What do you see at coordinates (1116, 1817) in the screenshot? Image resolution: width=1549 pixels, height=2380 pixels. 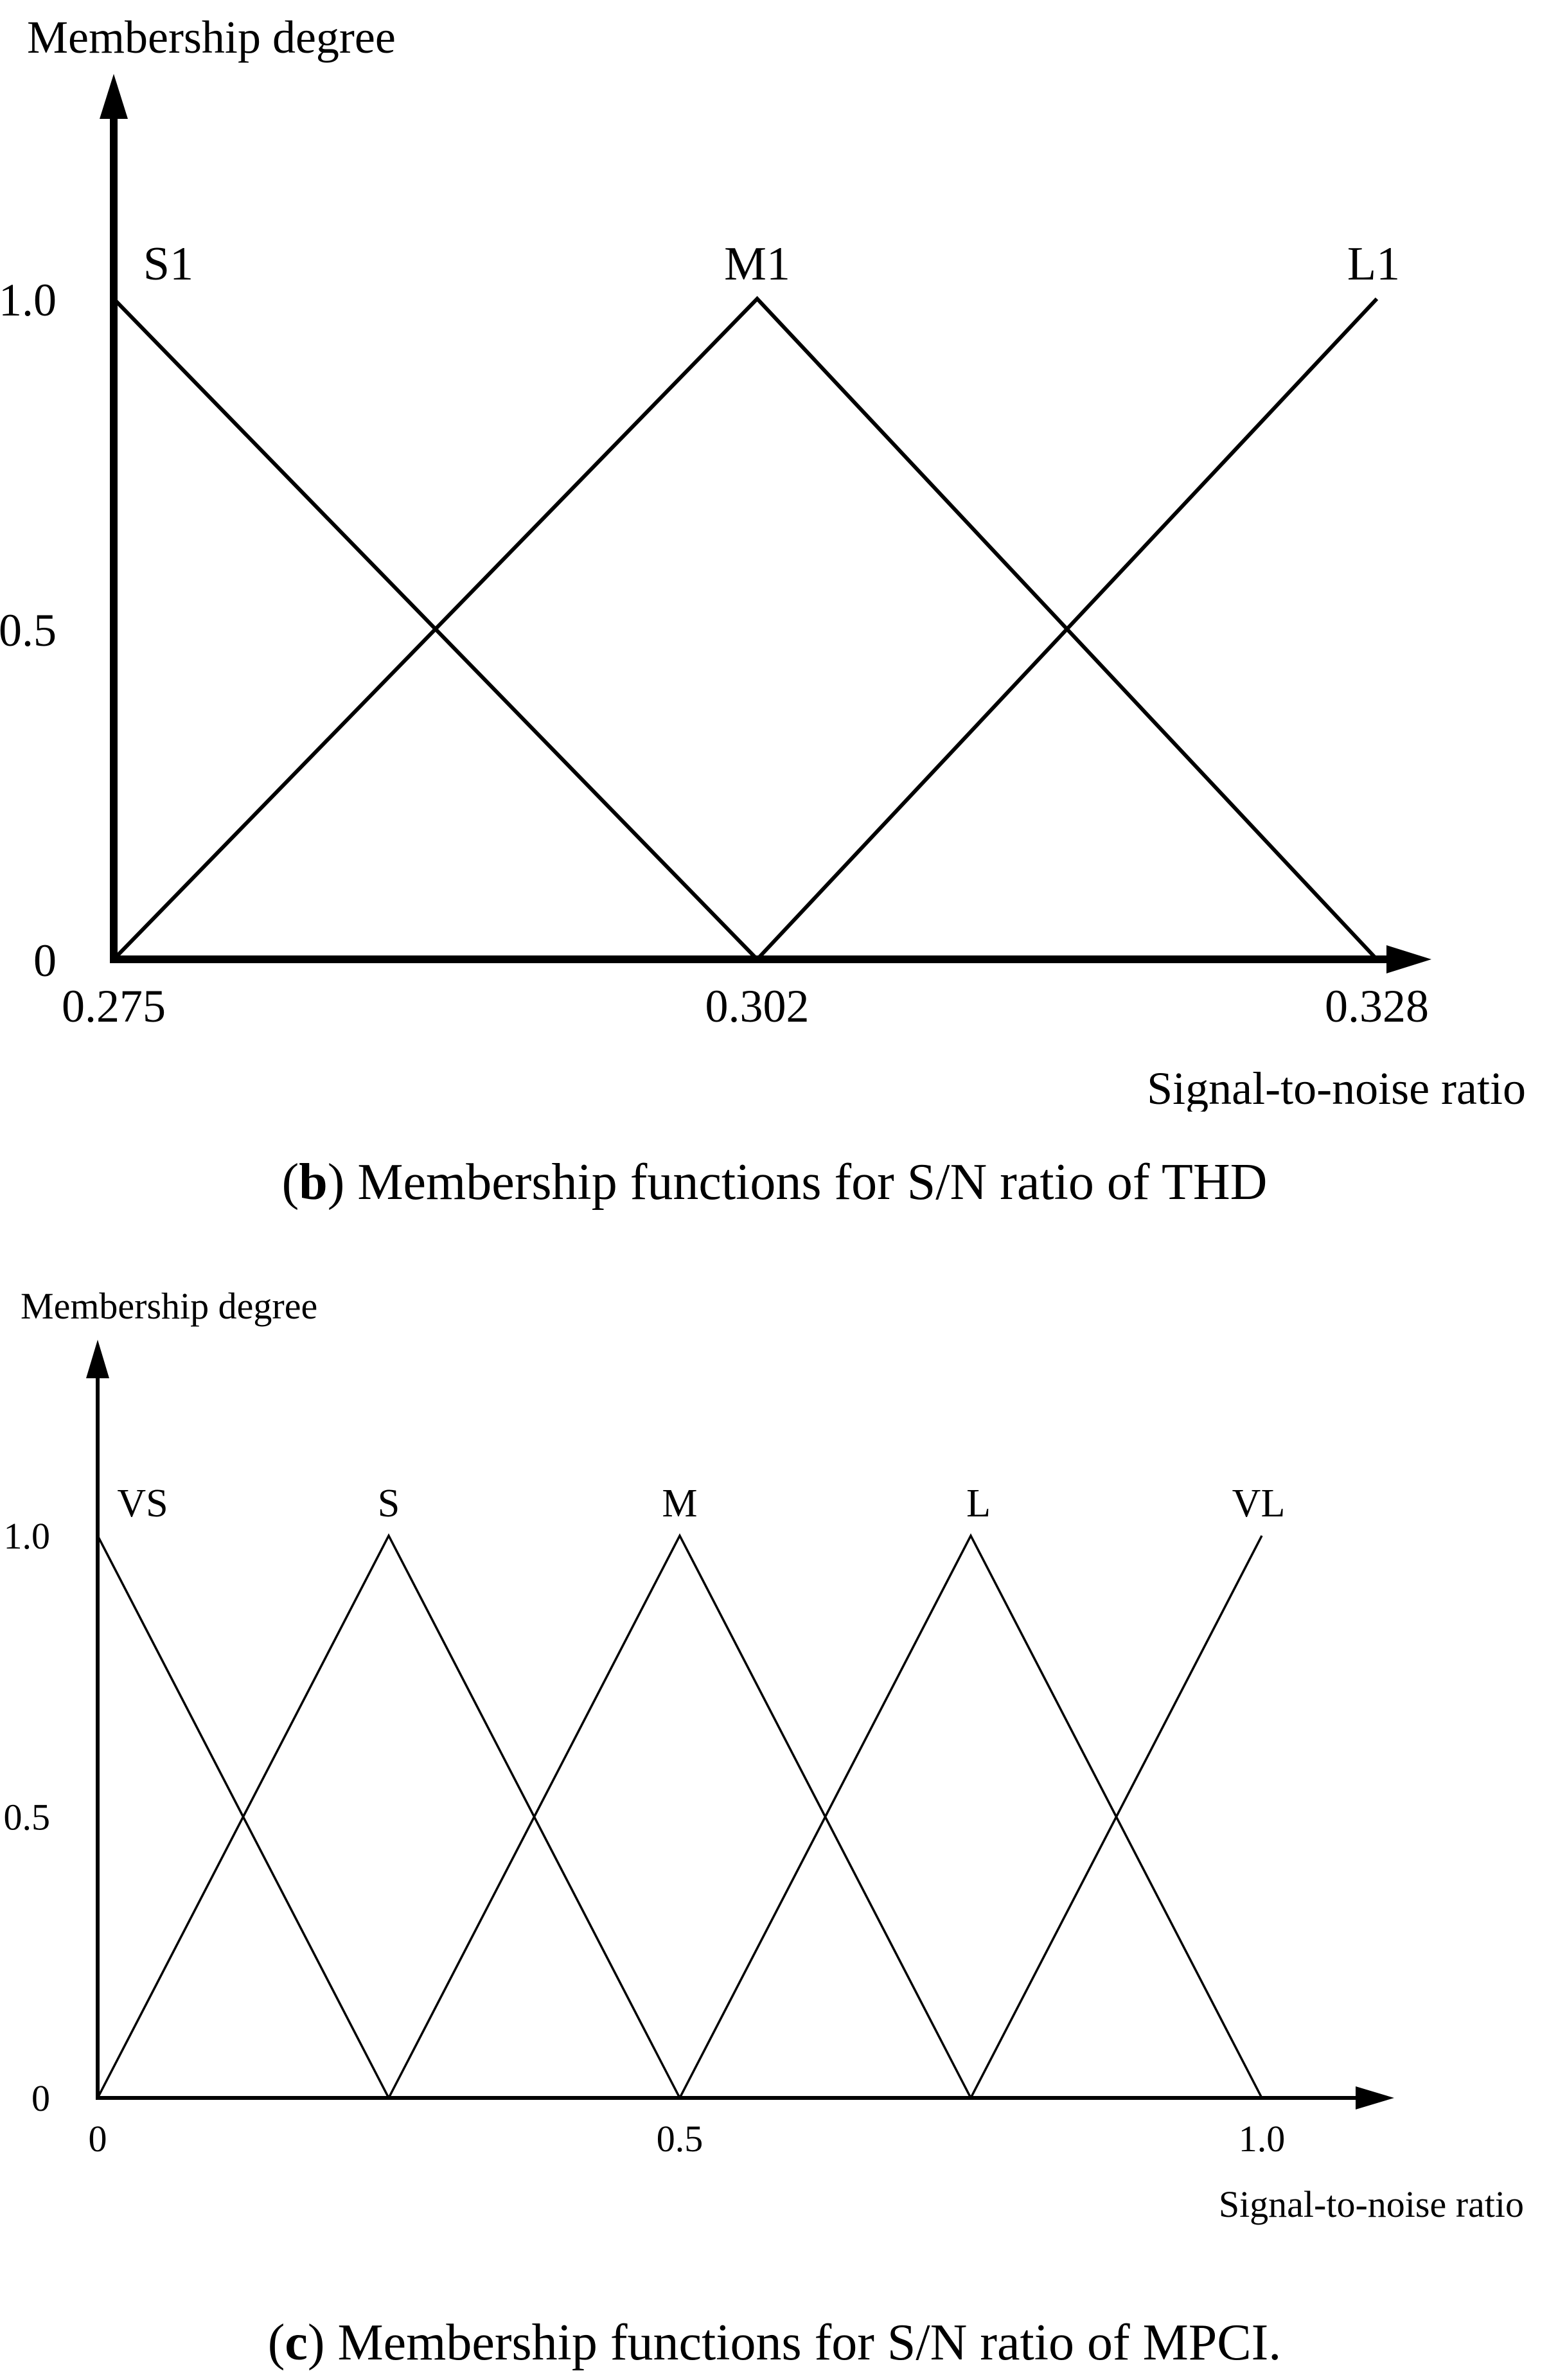 I see `chart-c-series-vl-line` at bounding box center [1116, 1817].